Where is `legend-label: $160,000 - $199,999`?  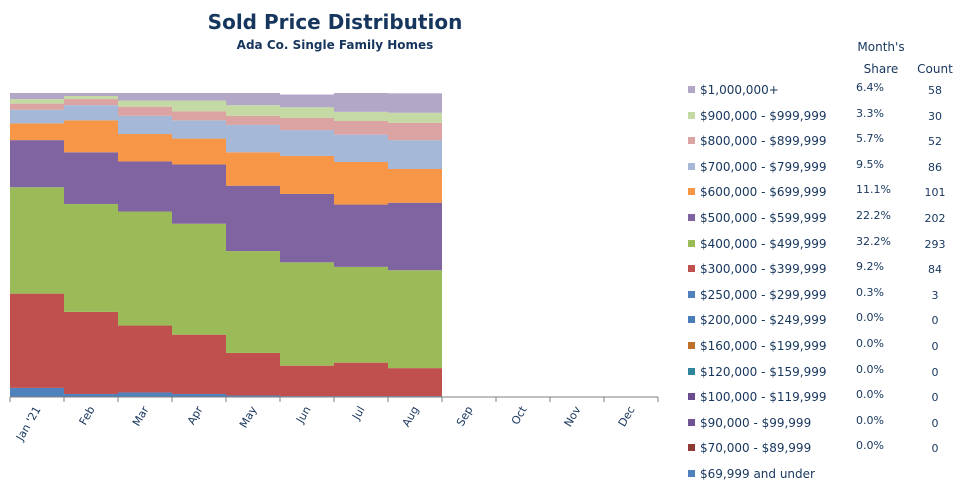
legend-label: $160,000 - $199,999 is located at coordinates (763, 346).